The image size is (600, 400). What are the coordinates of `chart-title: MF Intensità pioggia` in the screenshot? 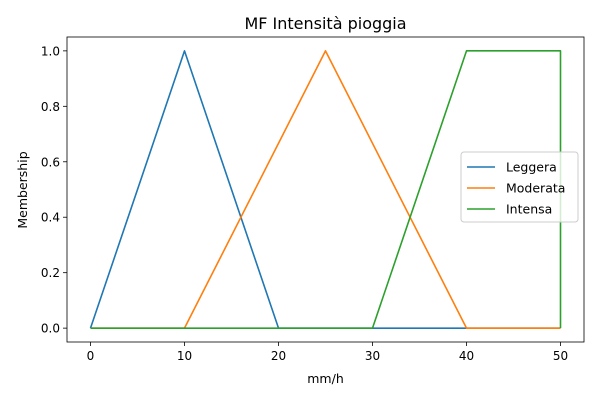 It's located at (325, 23).